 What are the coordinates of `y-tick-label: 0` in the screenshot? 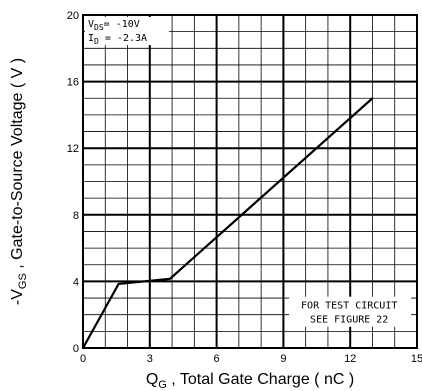 It's located at (76, 349).